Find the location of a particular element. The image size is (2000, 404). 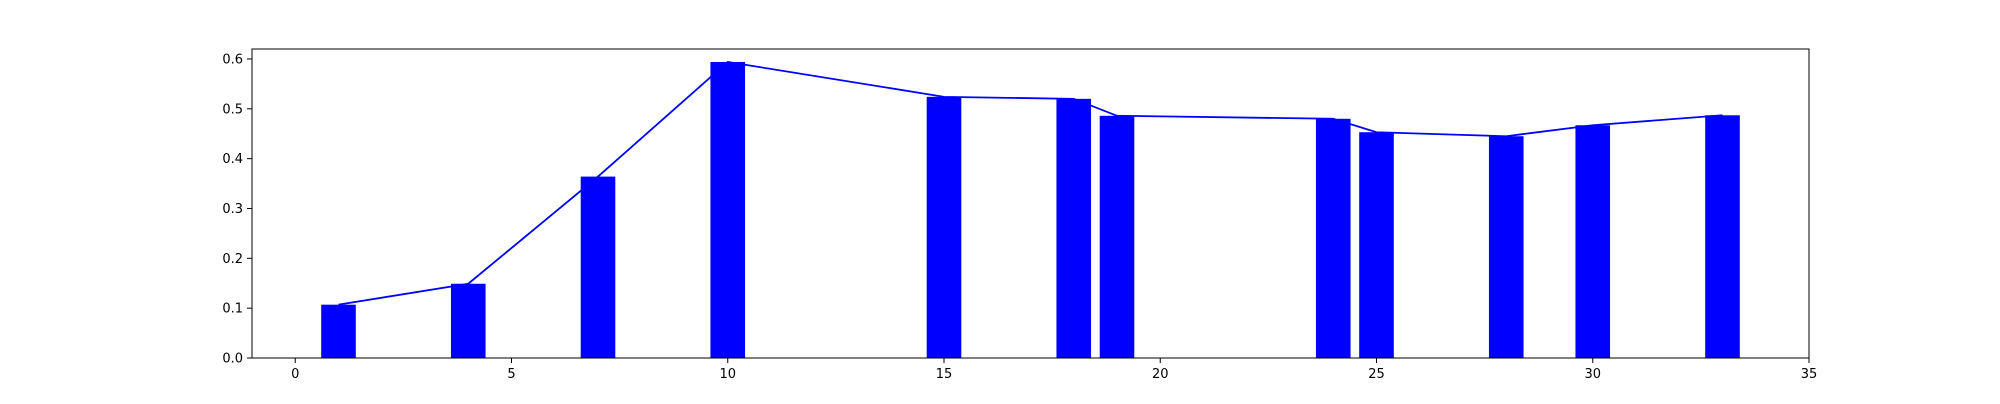

x-tick-label-5: 25 is located at coordinates (1376, 374).